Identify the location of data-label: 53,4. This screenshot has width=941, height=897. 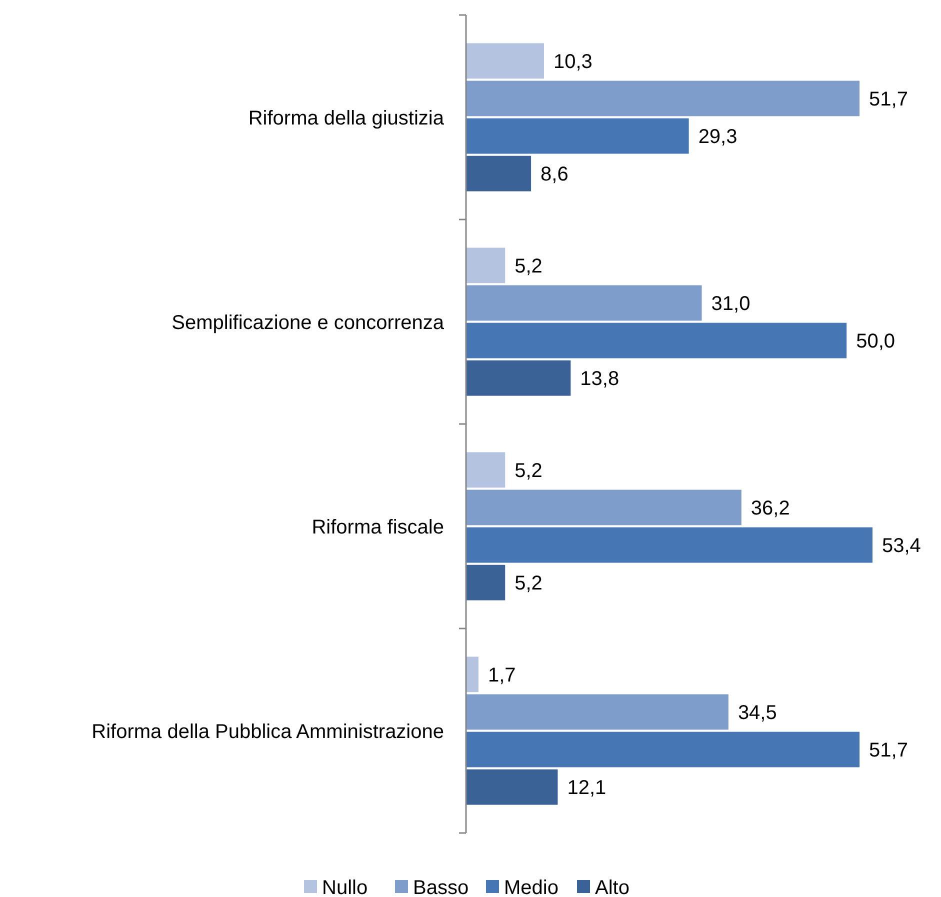
(901, 546).